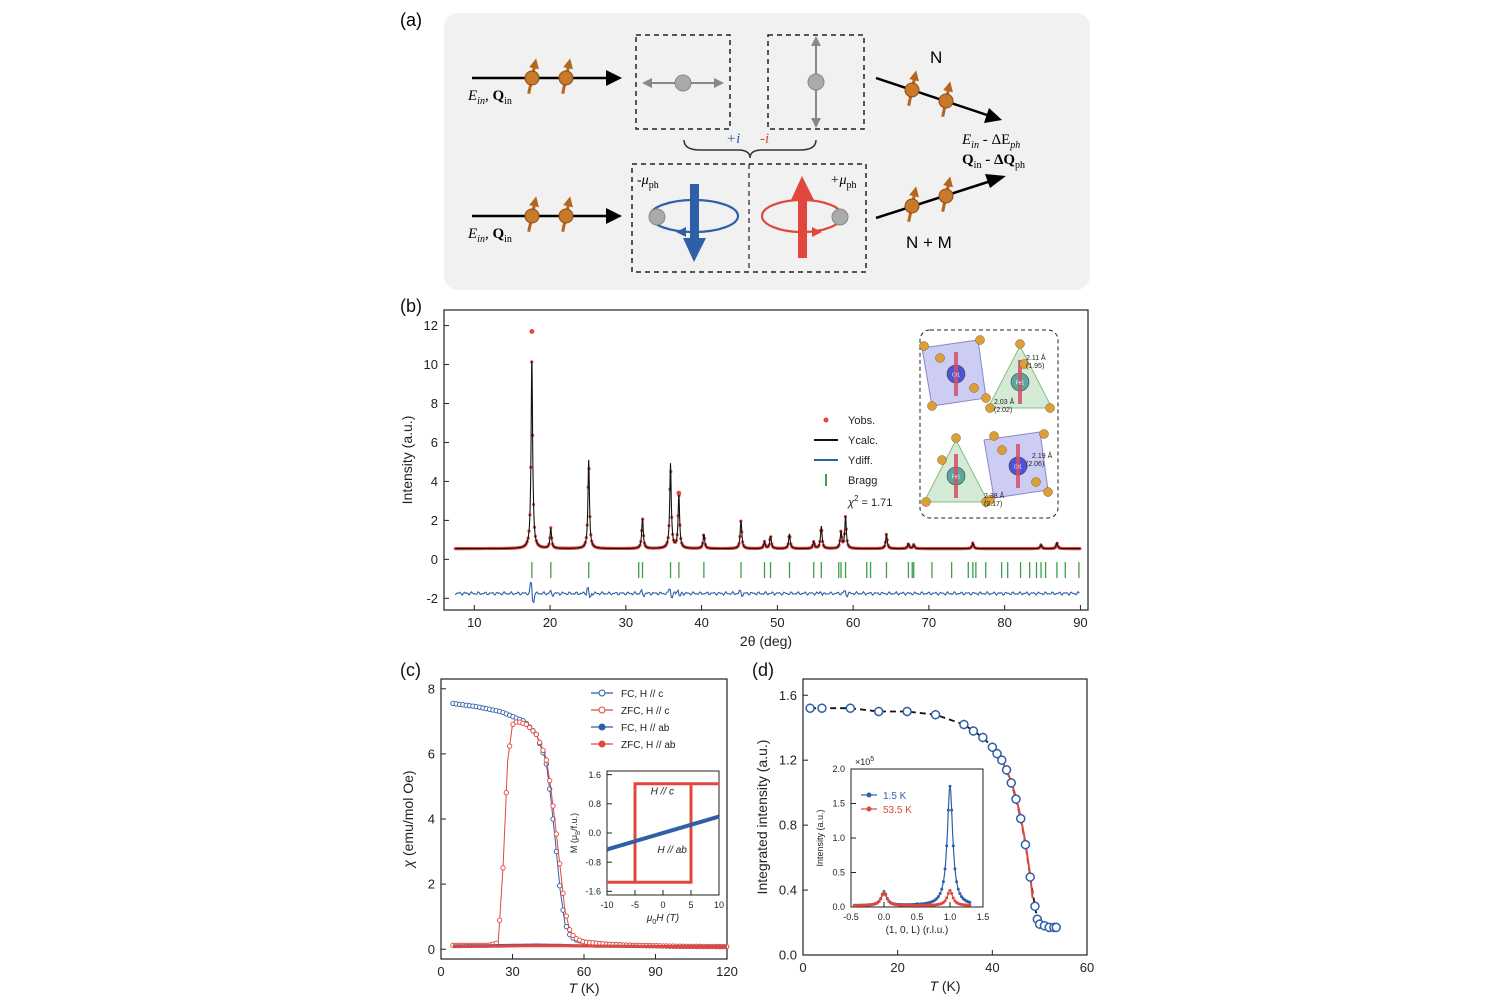 This screenshot has height=1000, width=1500. I want to click on intensity-x-tick-label: 20, so click(897, 967).